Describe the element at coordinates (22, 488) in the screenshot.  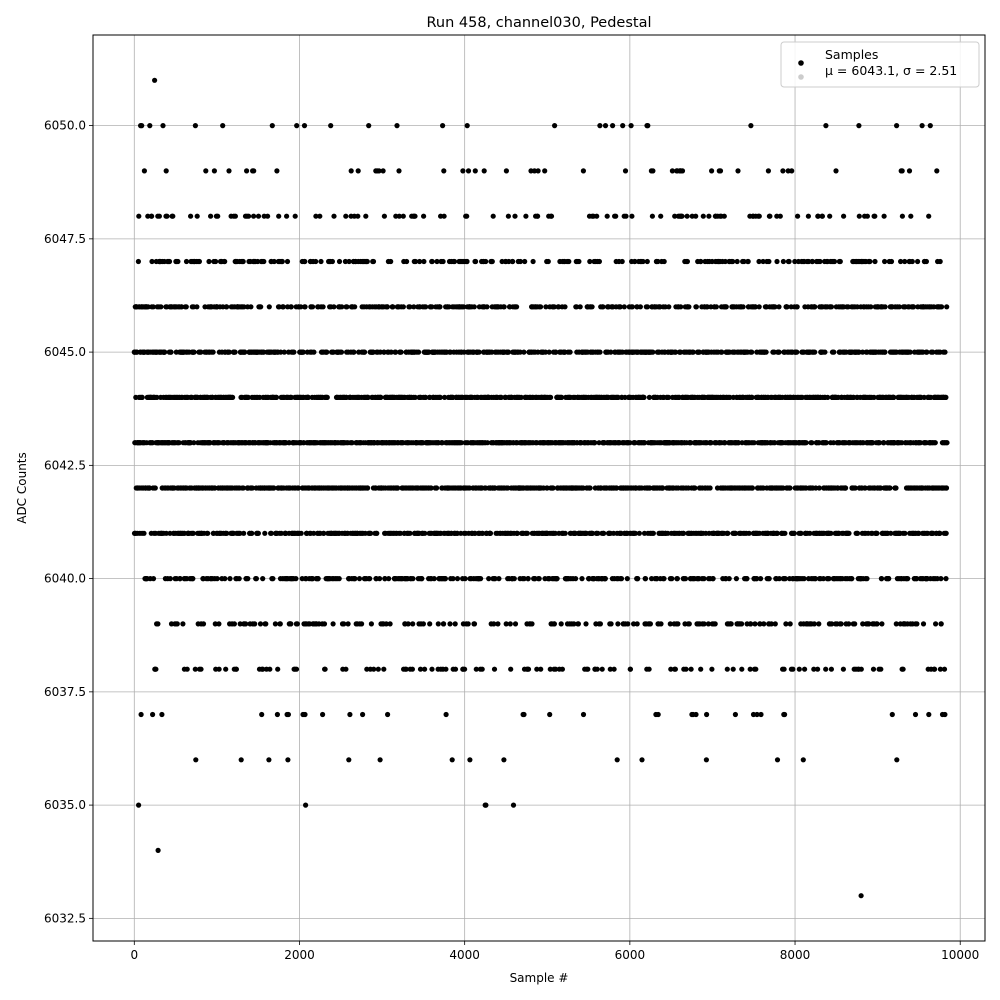
I see `y-axis-title: ADC Counts` at that location.